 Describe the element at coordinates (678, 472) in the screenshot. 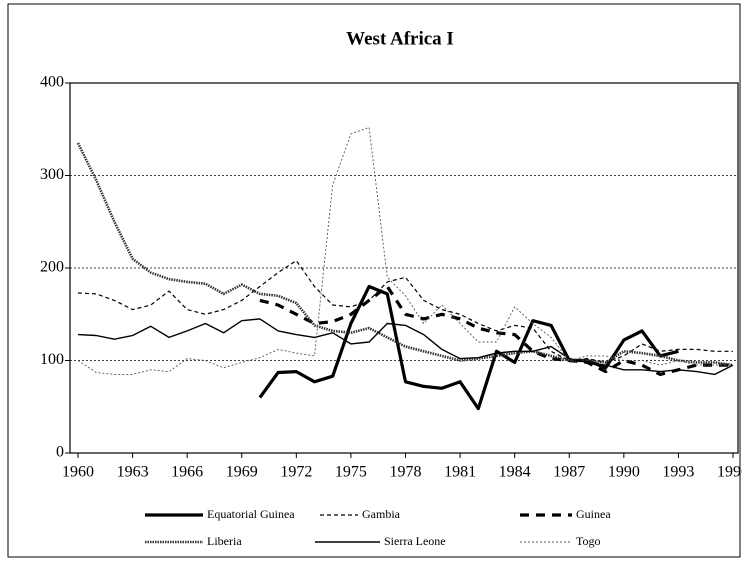

I see `x-tick-label: 1993` at that location.